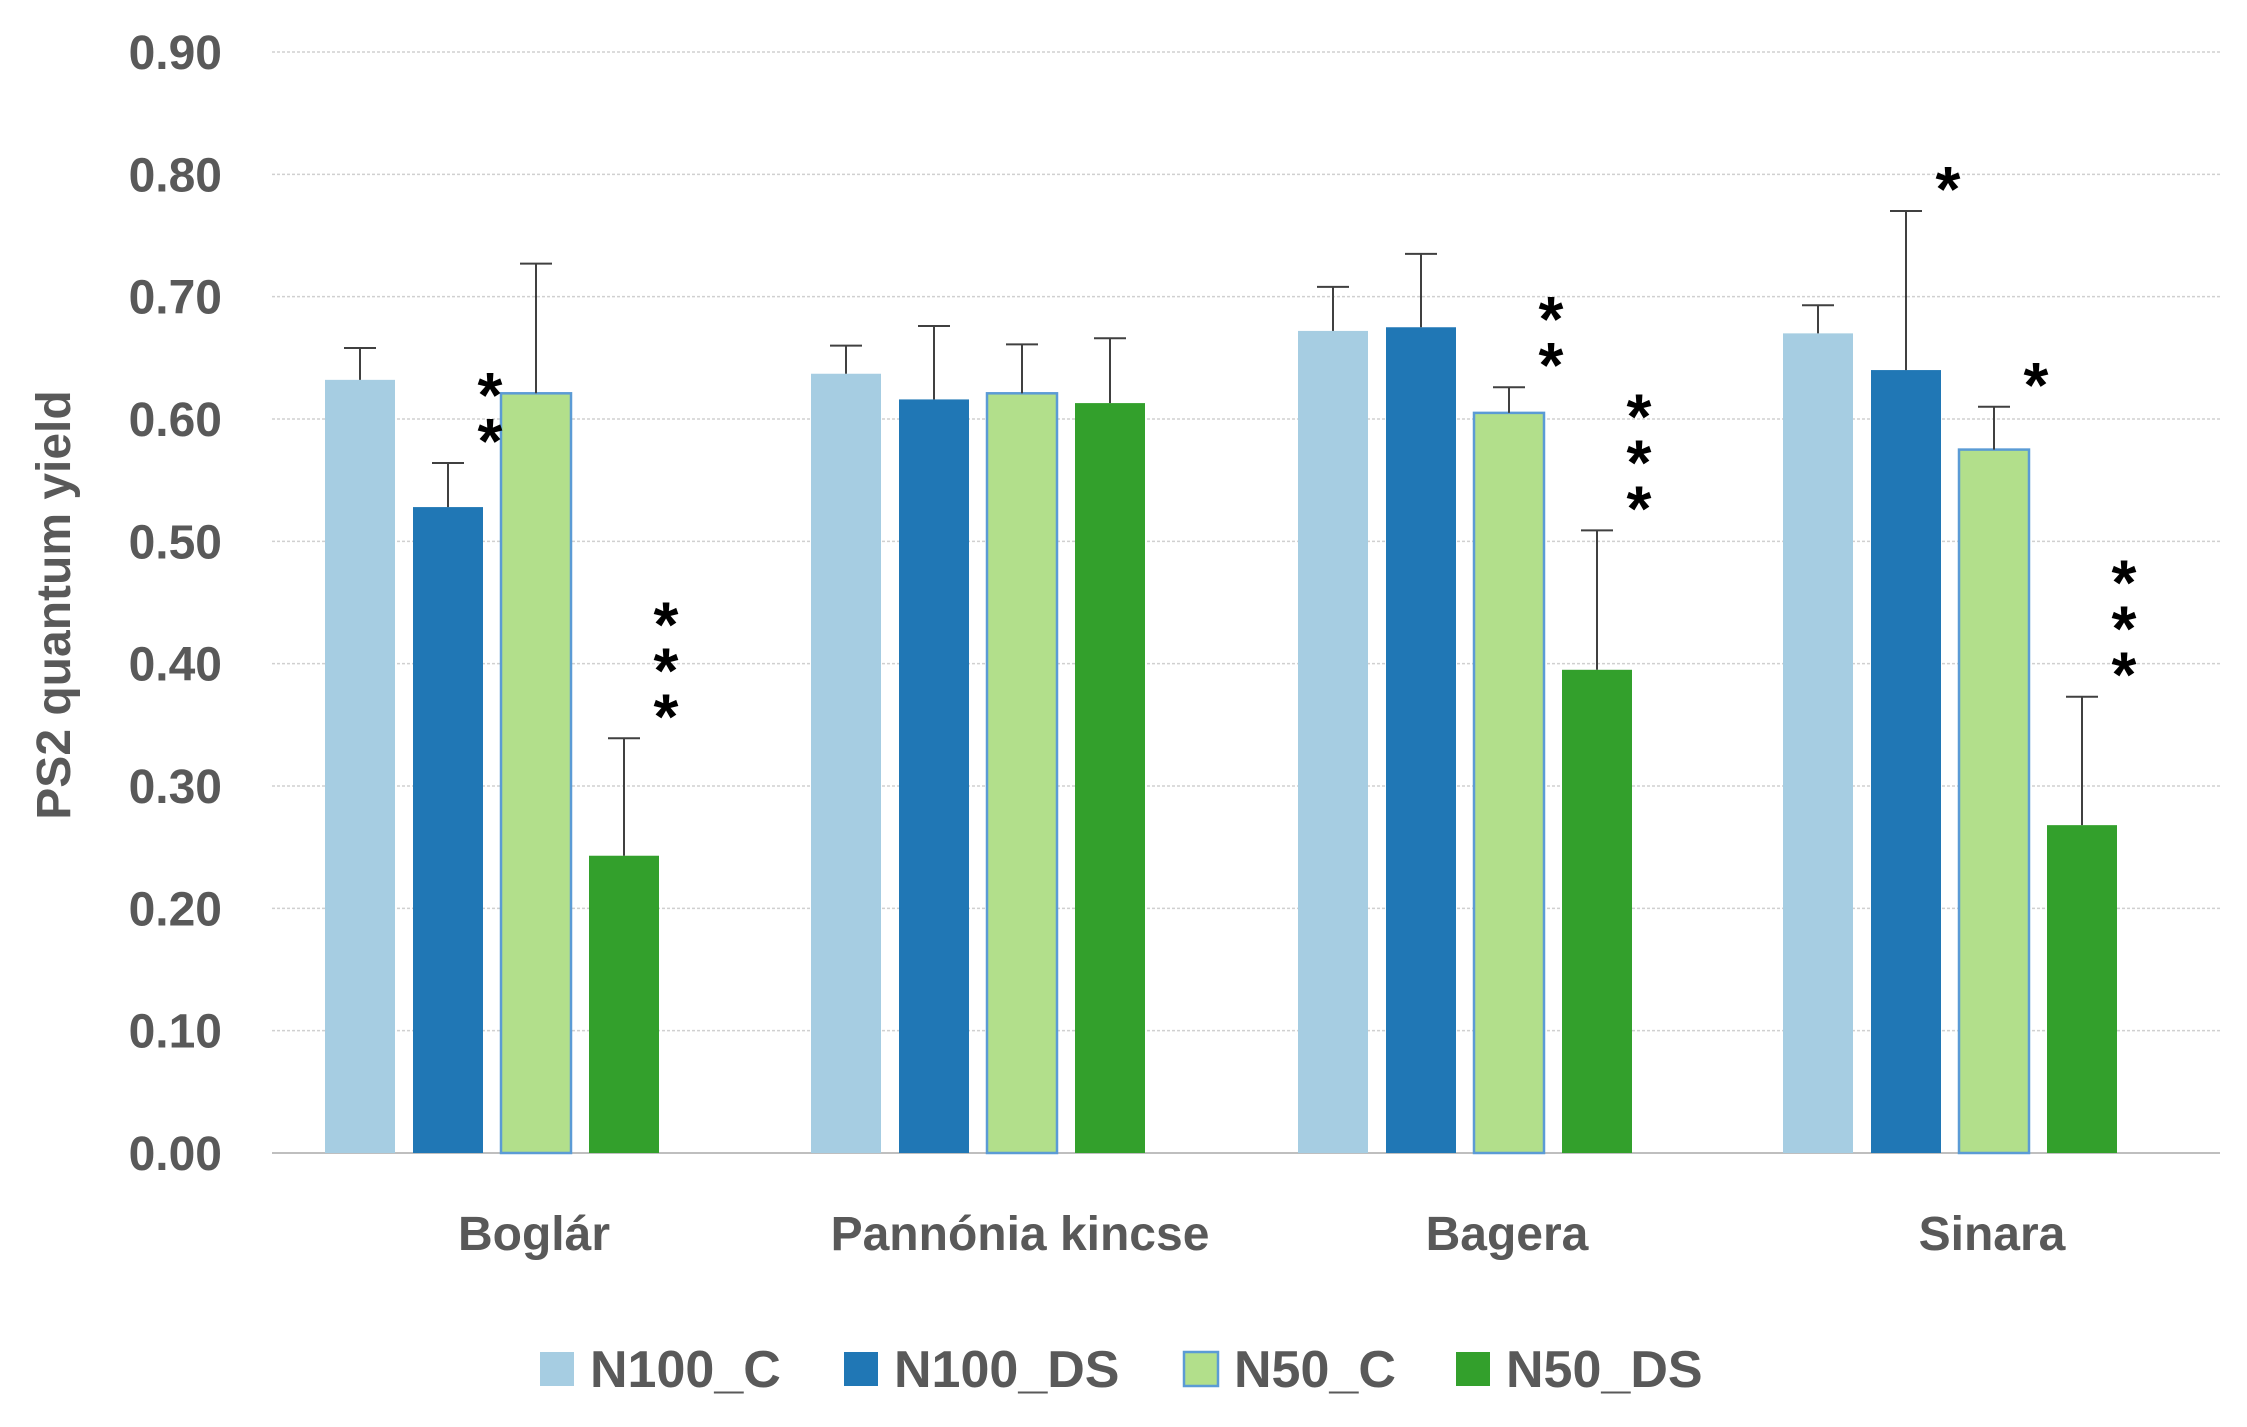 The image size is (2247, 1427). What do you see at coordinates (175, 665) in the screenshot?
I see `y-tick-label: 0.40` at bounding box center [175, 665].